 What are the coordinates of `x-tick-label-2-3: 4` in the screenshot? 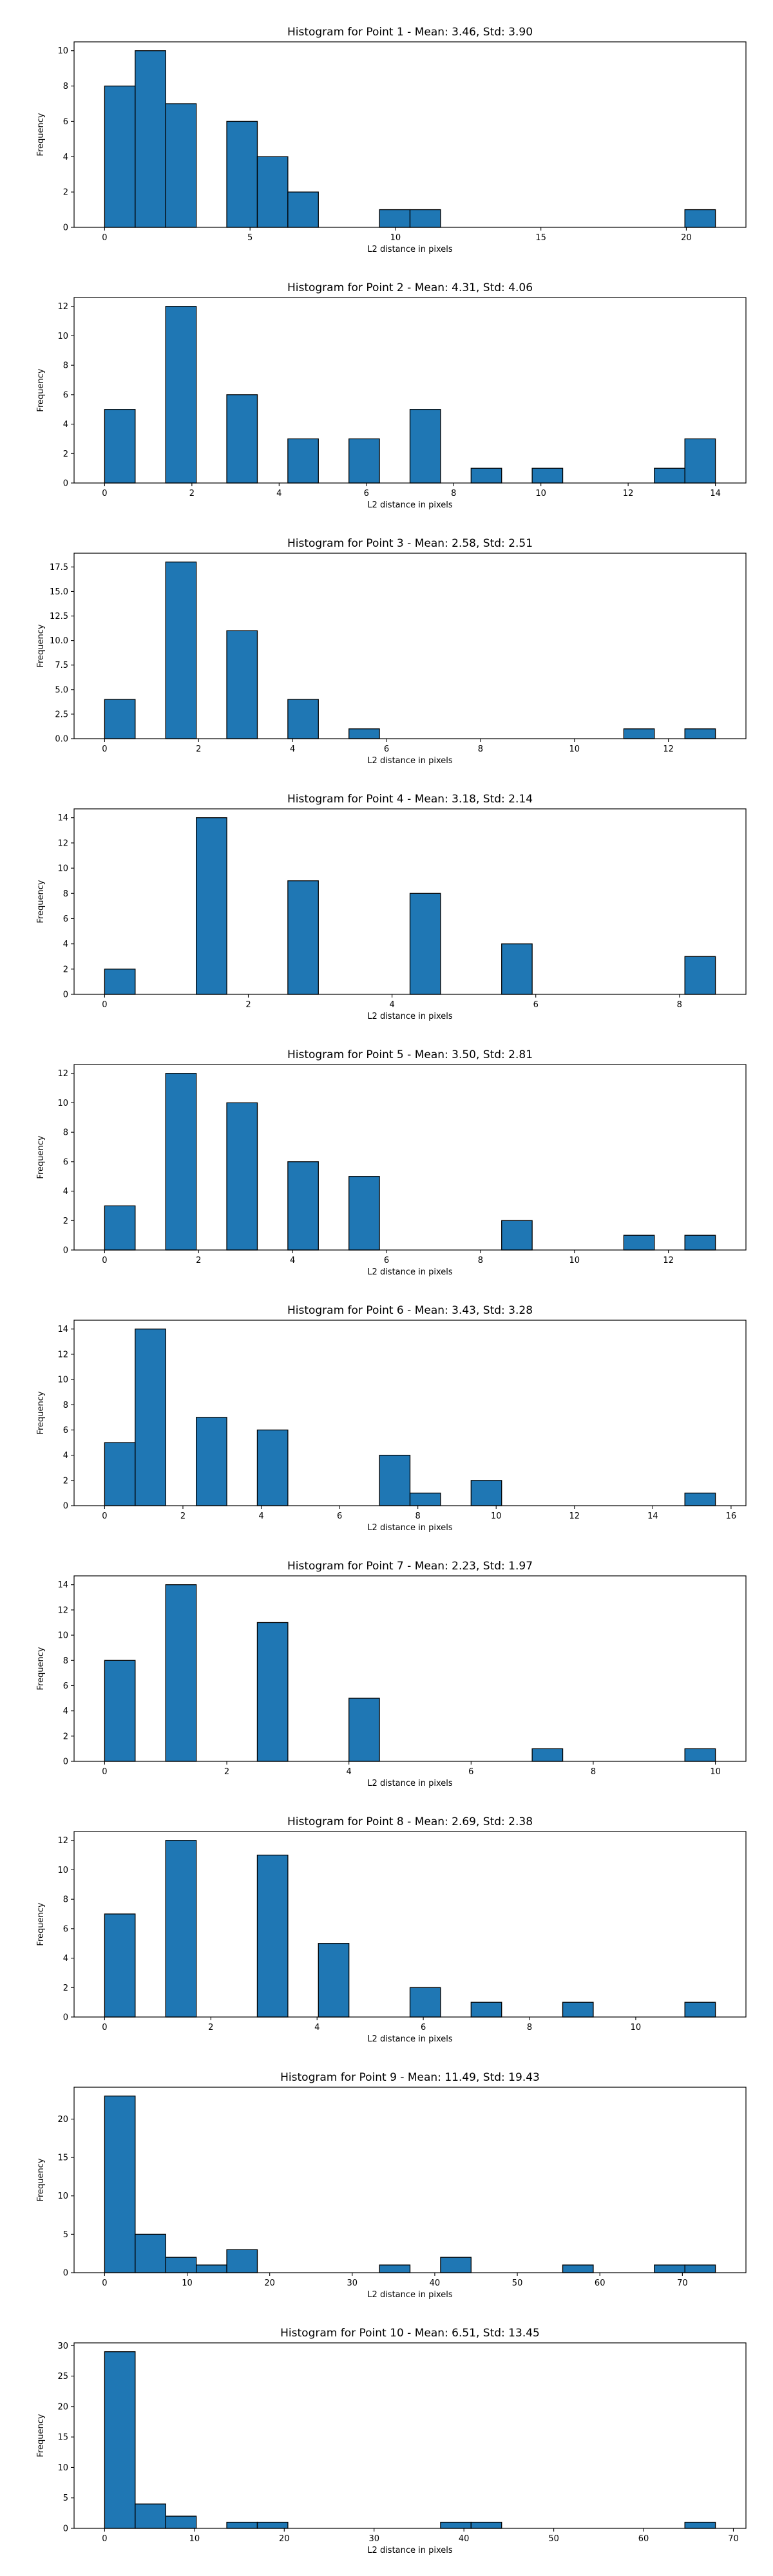 It's located at (279, 494).